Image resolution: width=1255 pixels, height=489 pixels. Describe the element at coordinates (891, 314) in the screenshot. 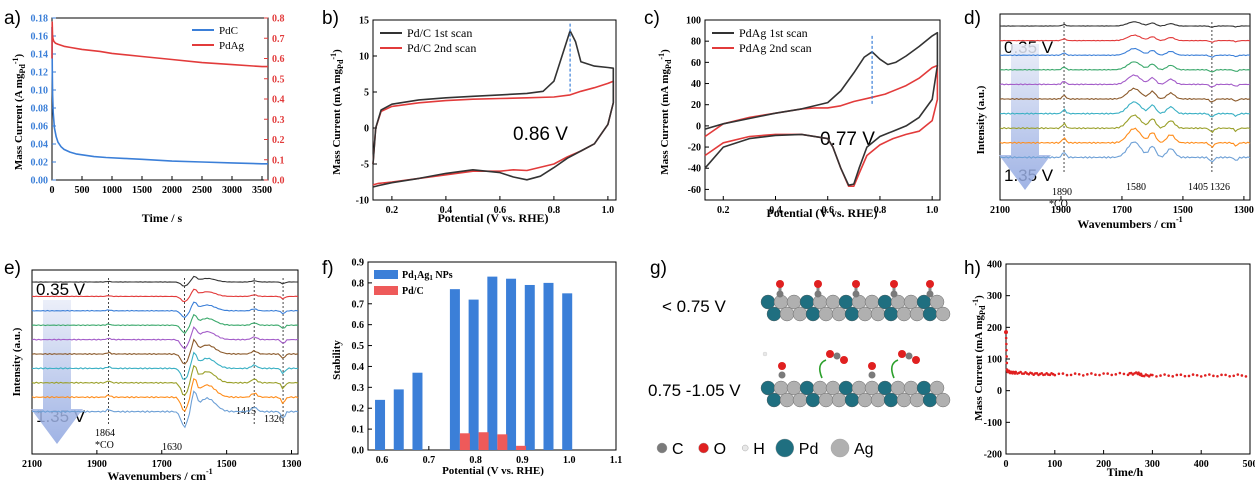

I see `g-top-pd-atom` at that location.